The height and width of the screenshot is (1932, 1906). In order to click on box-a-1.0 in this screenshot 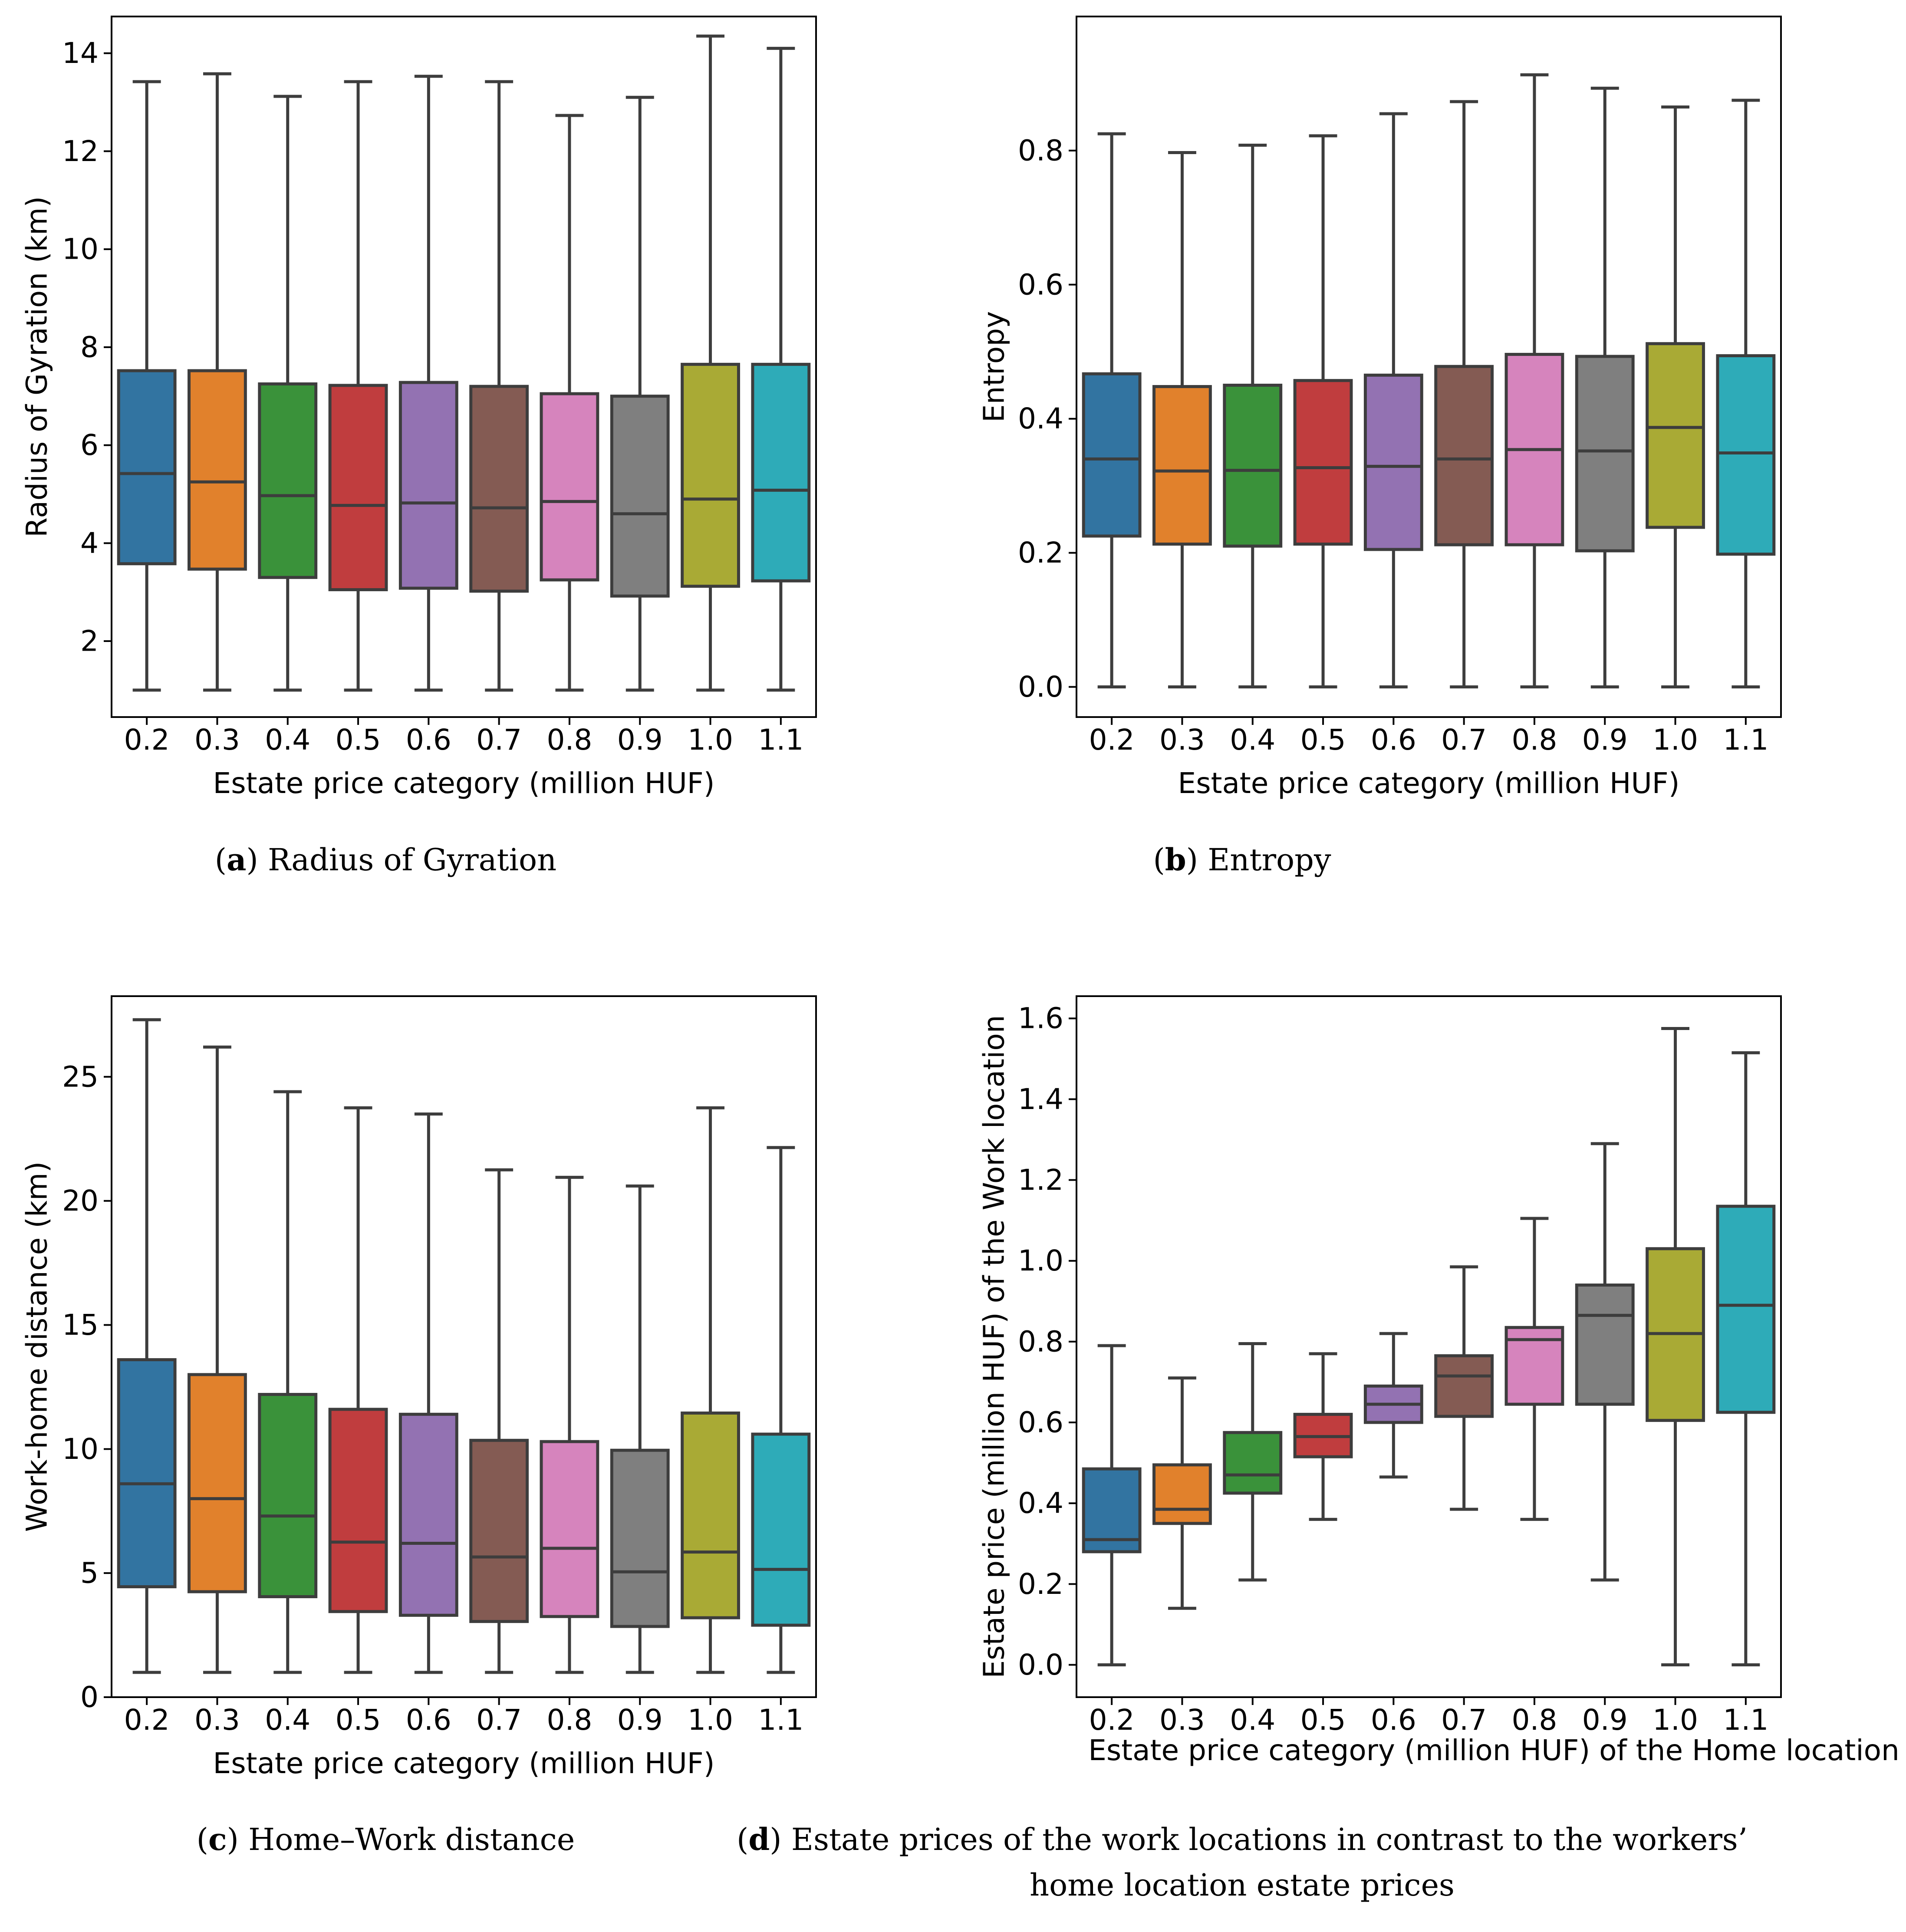, I will do `click(710, 363)`.